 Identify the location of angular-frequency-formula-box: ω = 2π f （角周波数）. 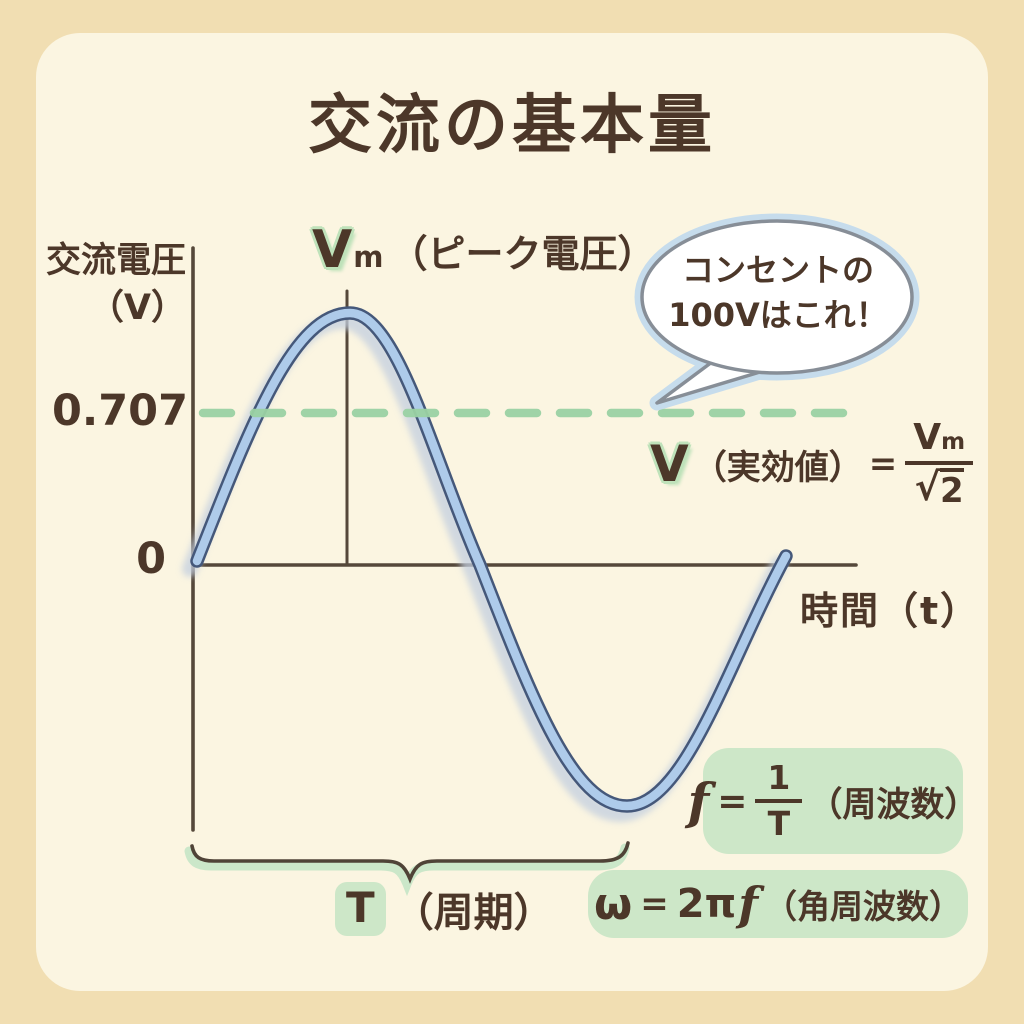
(778, 904).